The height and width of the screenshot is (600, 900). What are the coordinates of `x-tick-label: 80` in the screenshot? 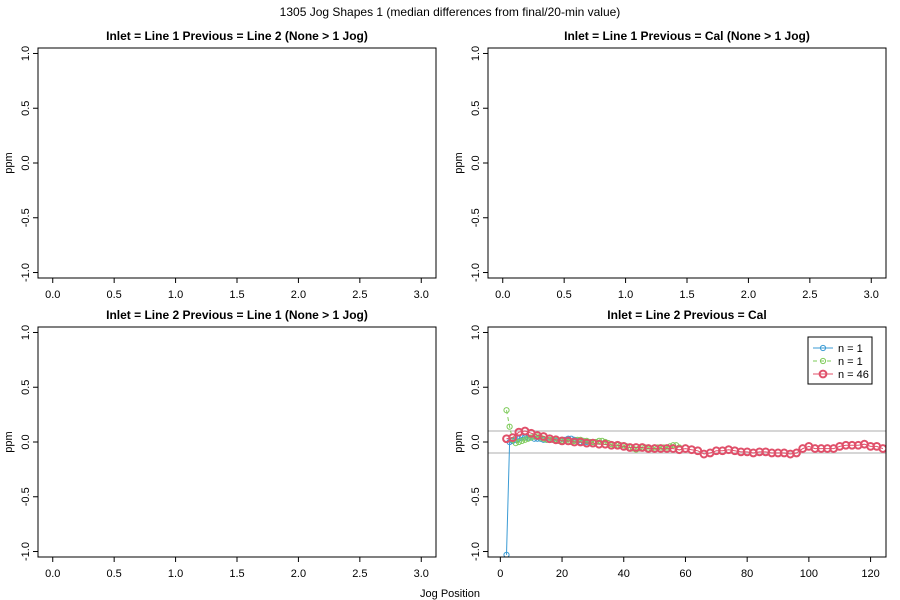 It's located at (747, 574).